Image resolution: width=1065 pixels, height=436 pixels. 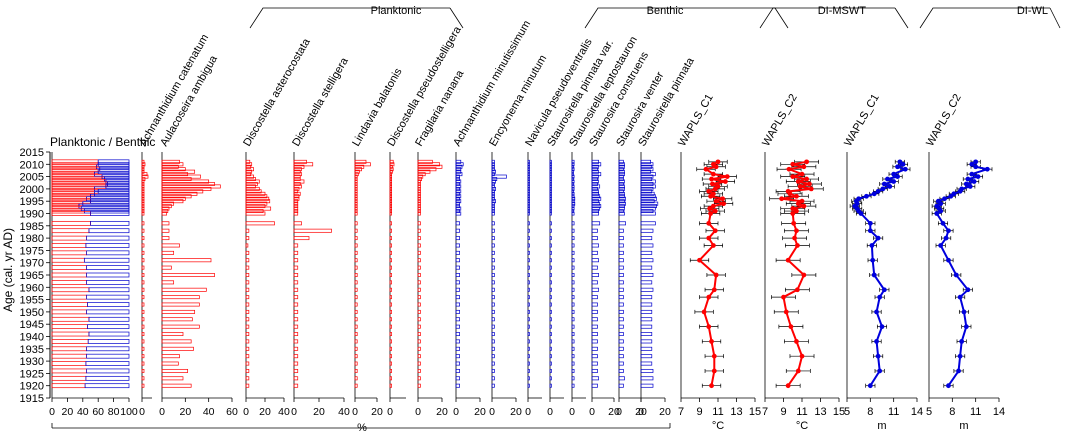 What do you see at coordinates (999, 412) in the screenshot?
I see `x-tick-label: 14` at bounding box center [999, 412].